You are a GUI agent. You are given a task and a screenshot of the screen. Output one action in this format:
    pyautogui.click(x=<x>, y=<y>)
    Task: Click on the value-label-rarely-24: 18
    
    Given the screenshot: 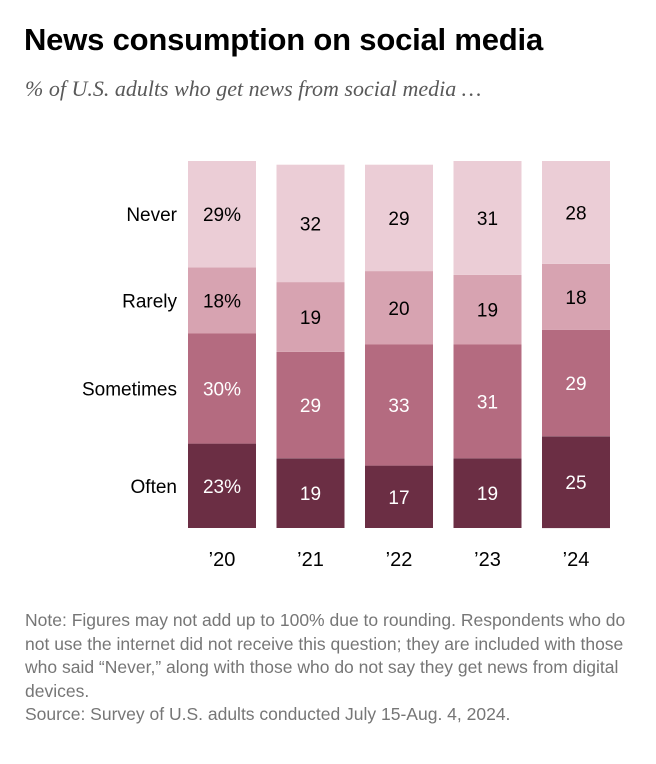 What is the action you would take?
    pyautogui.click(x=575, y=298)
    